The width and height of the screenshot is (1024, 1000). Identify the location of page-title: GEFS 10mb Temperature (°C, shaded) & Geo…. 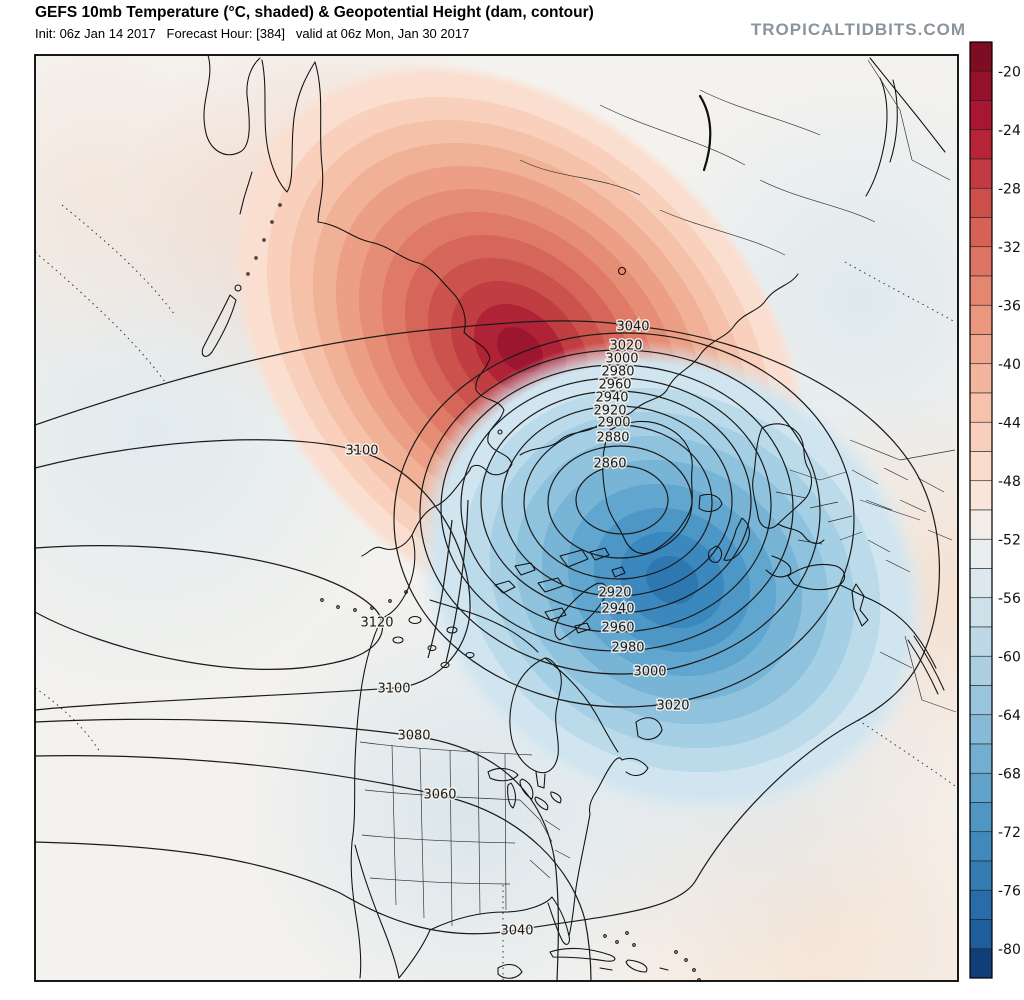
(314, 12).